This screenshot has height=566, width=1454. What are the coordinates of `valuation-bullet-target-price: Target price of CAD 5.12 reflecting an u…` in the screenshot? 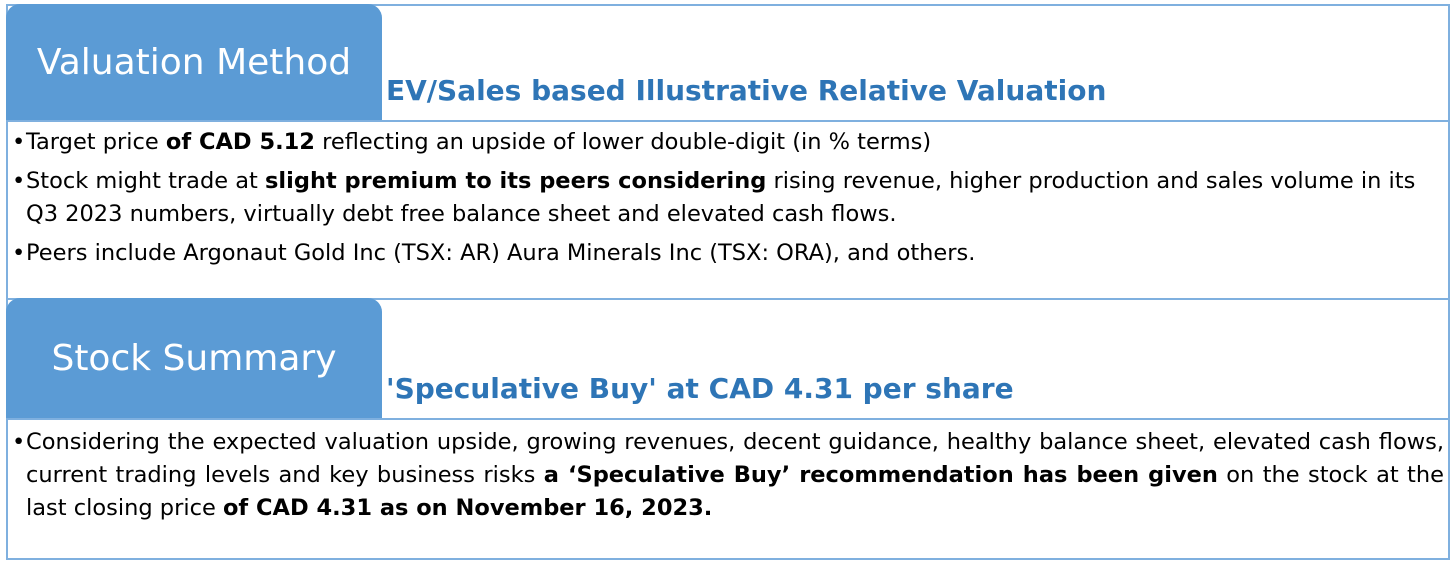 It's located at (728, 142).